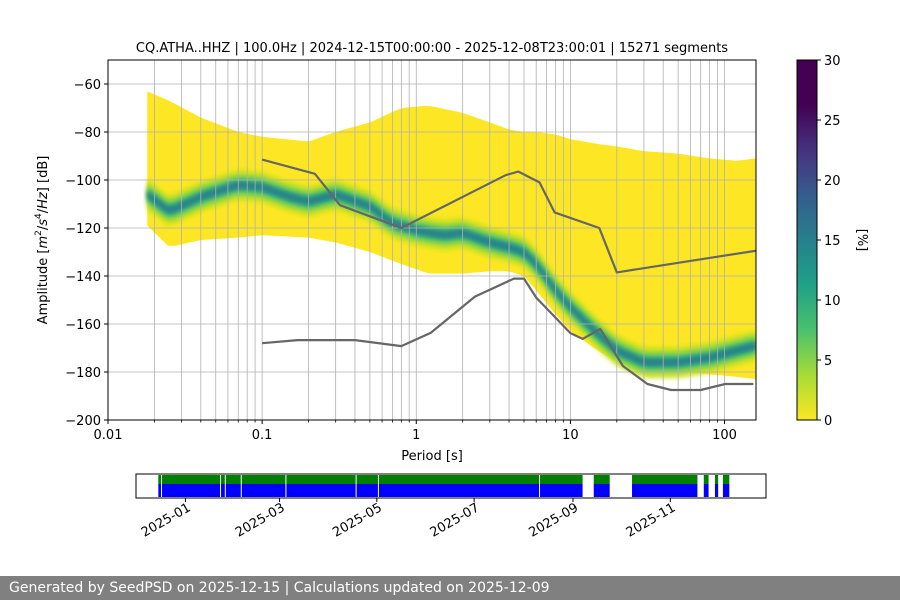 This screenshot has width=900, height=600. I want to click on y-tick-label: −140, so click(83, 277).